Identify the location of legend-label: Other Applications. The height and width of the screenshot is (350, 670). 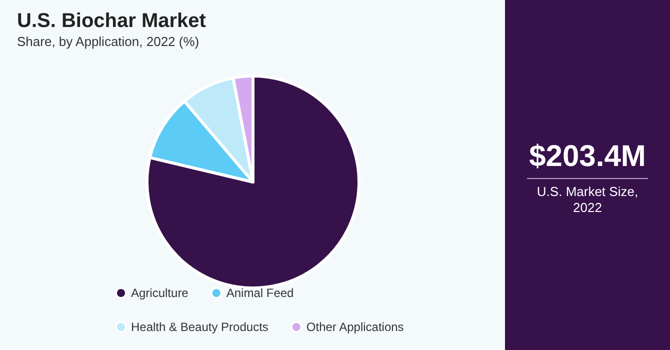
(355, 327).